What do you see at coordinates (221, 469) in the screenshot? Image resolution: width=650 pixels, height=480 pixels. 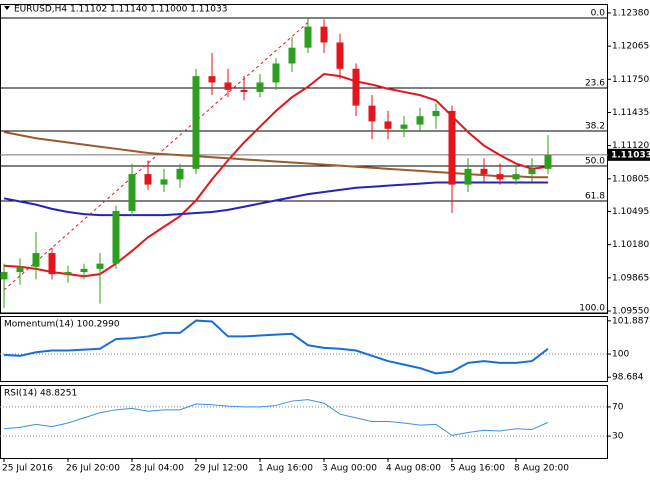 I see `x-tick-label: 29 Jul 12:00` at bounding box center [221, 469].